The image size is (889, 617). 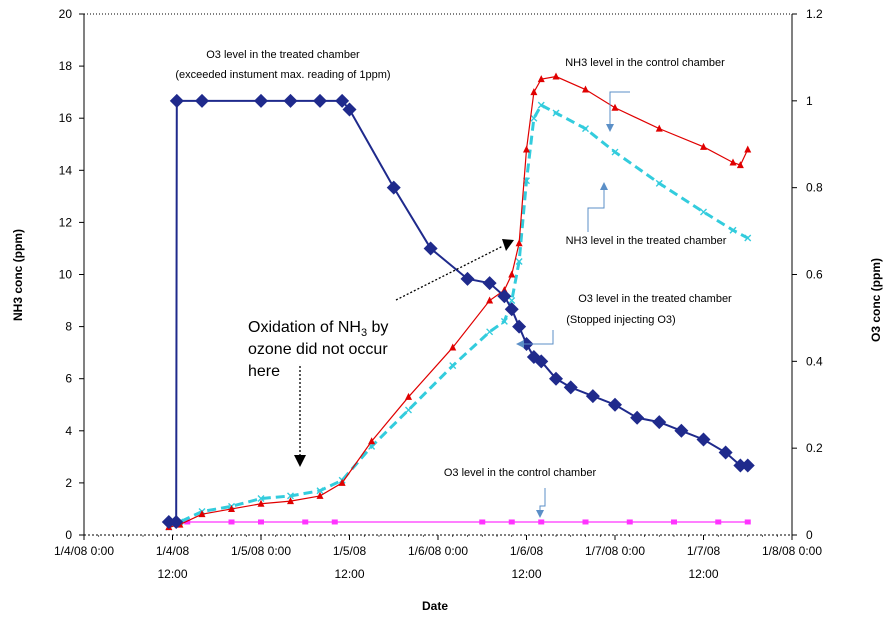 What do you see at coordinates (809, 535) in the screenshot?
I see `y-right-tick-label: 0` at bounding box center [809, 535].